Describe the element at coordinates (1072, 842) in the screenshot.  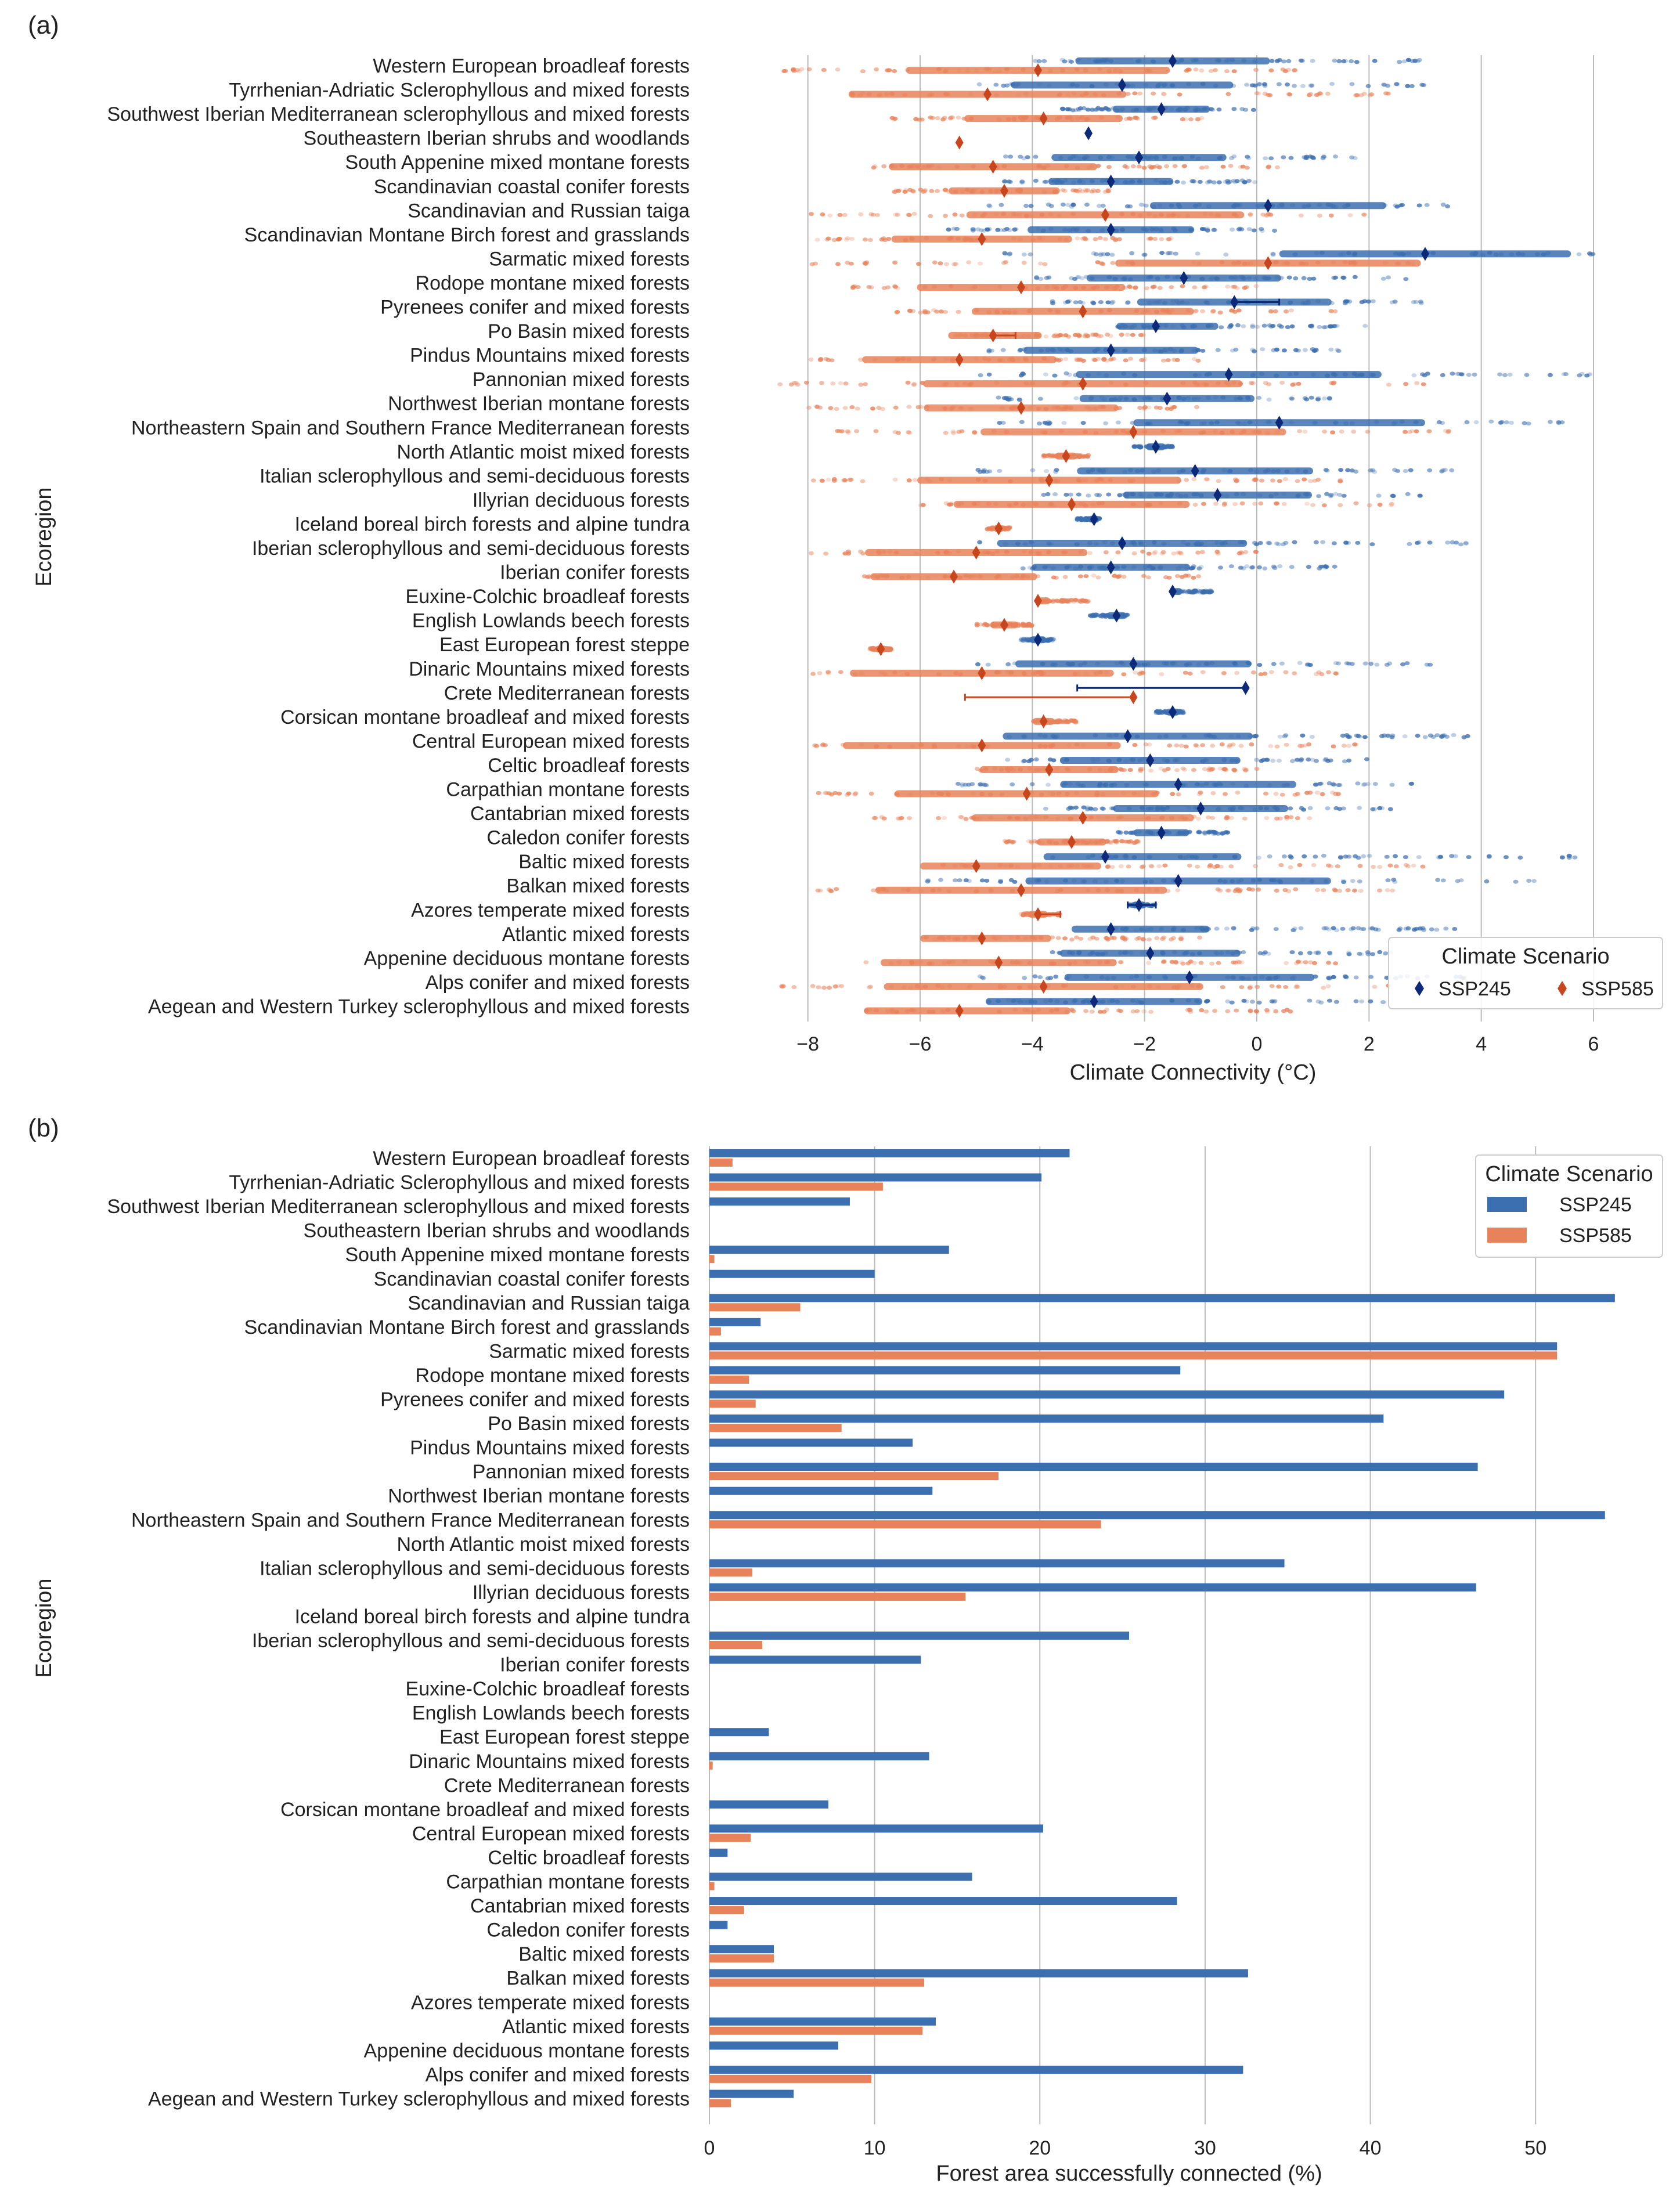
I see `panel-a-ssp585-mean-marker` at that location.